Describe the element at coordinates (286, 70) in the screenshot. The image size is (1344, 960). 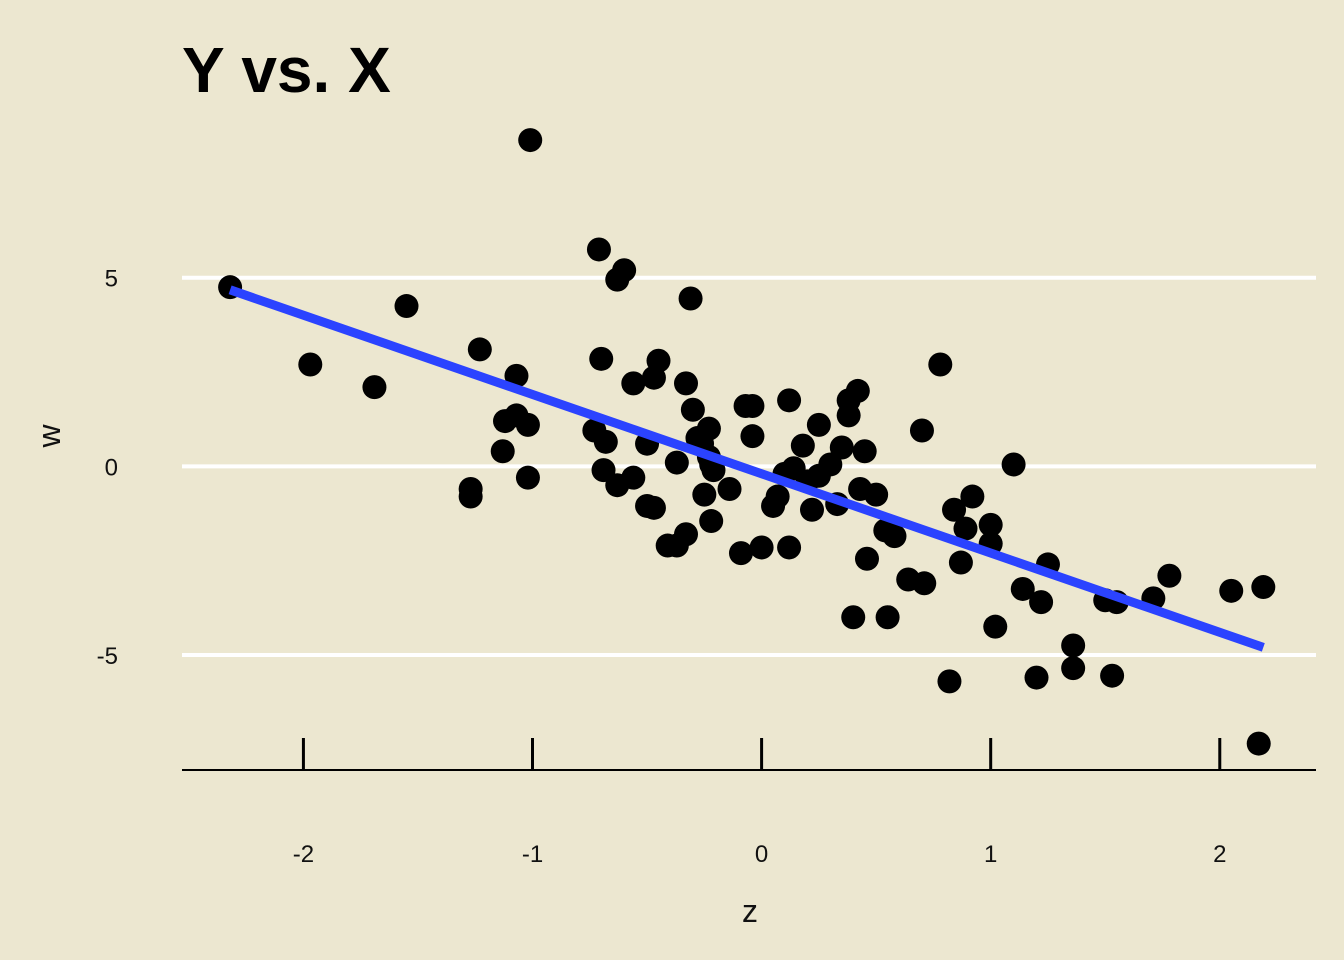
I see `chart-title: Y vs. X` at that location.